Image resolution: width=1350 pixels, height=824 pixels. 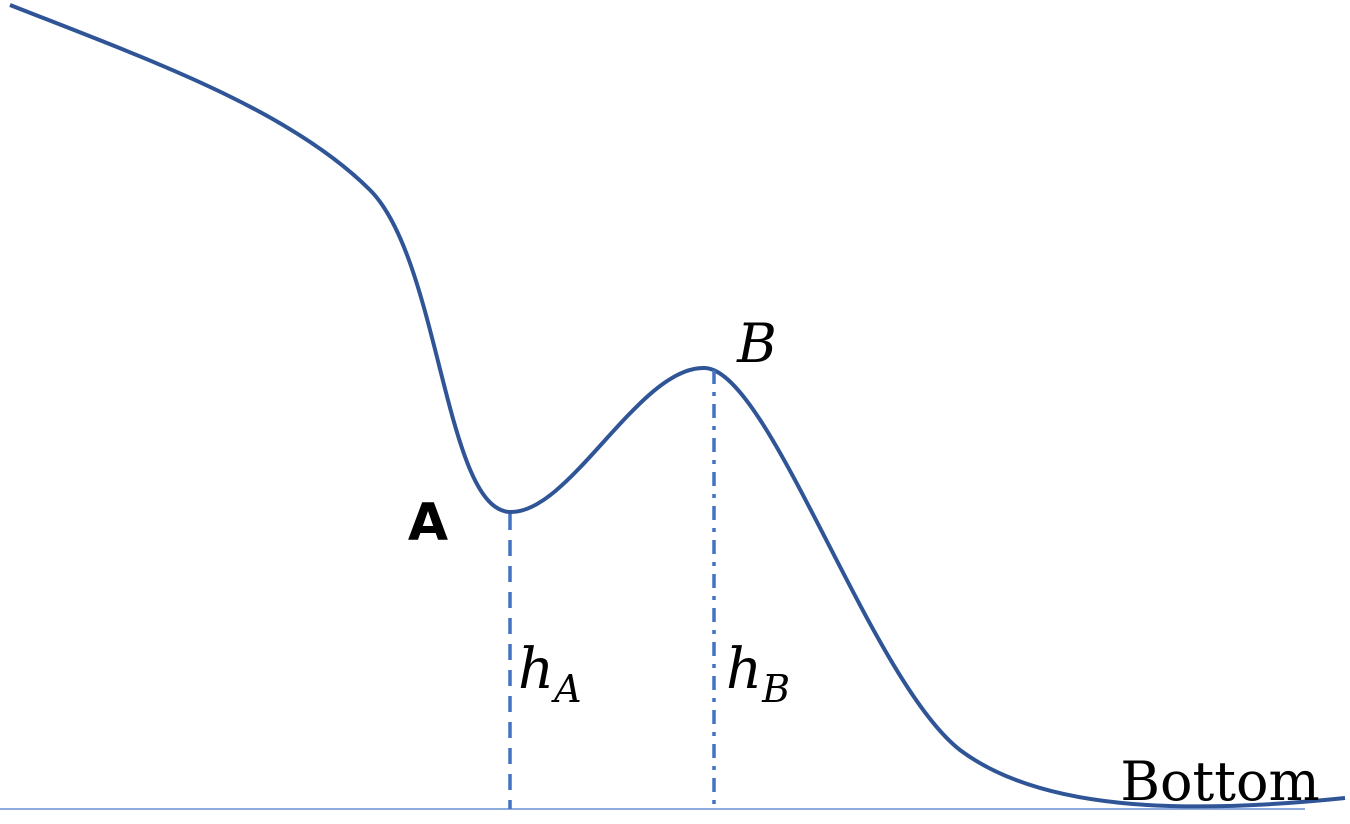 I want to click on height-subscript: B, so click(x=775, y=689).